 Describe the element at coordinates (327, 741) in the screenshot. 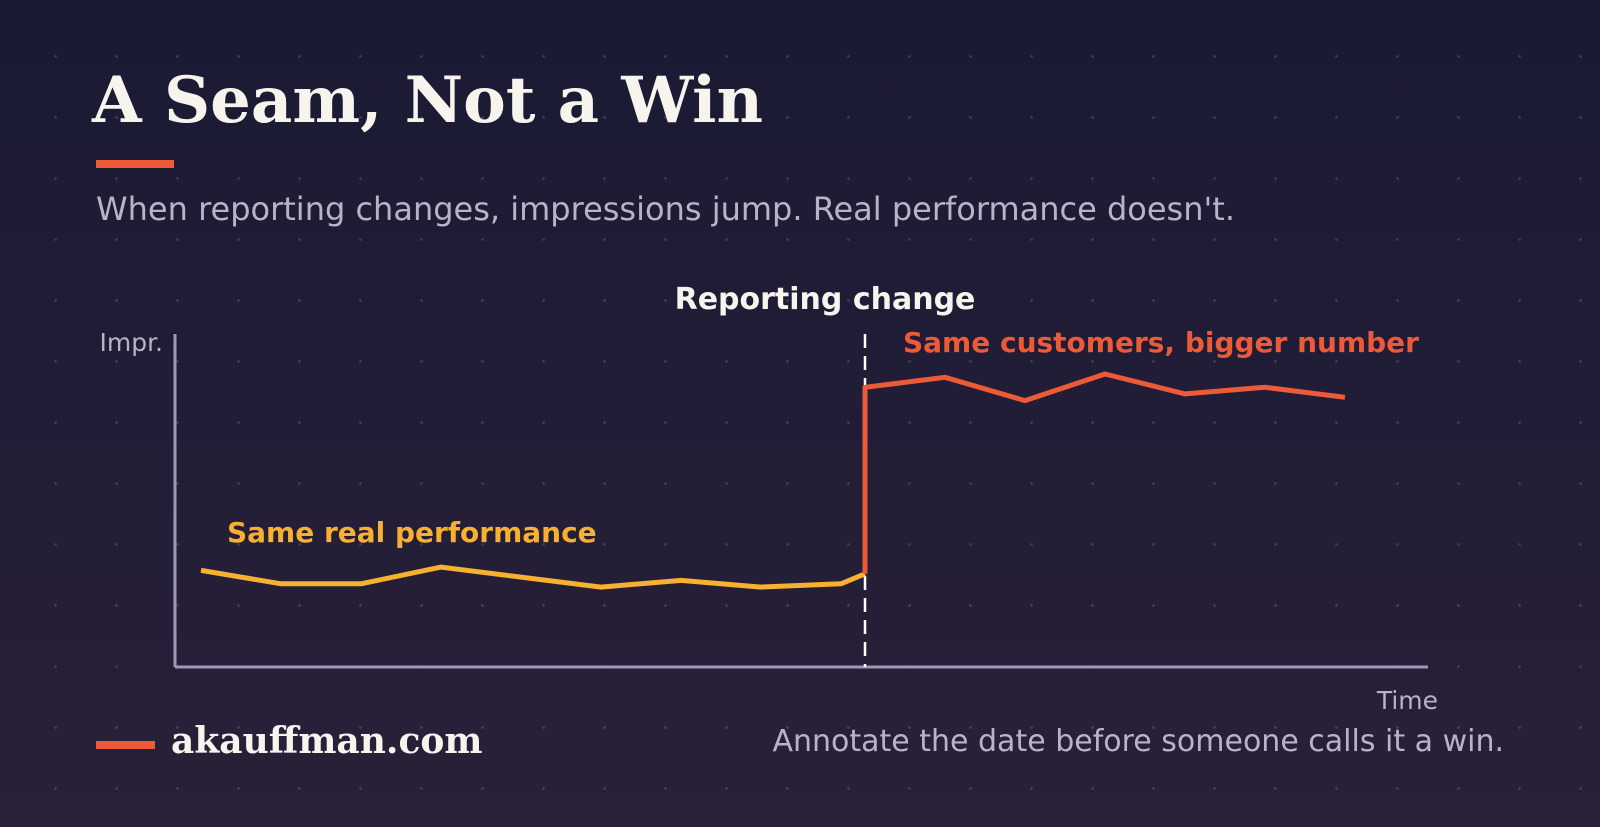

I see `brand-link: akauffman.com` at that location.